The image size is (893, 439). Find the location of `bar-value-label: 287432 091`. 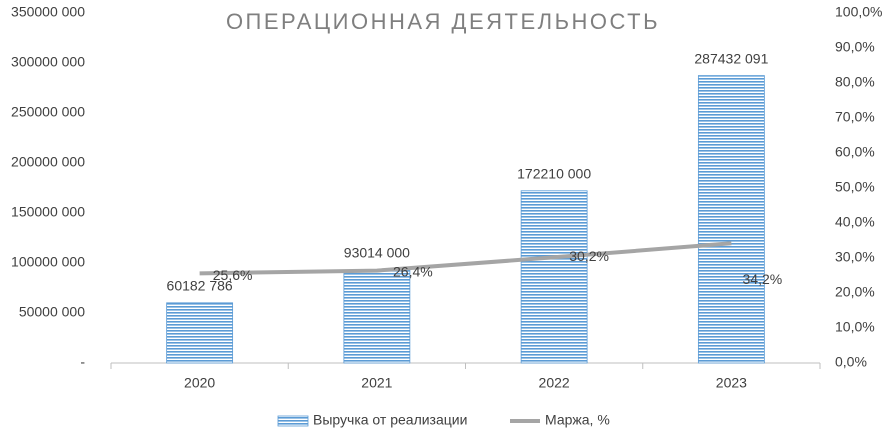

bar-value-label: 287432 091 is located at coordinates (731, 58).